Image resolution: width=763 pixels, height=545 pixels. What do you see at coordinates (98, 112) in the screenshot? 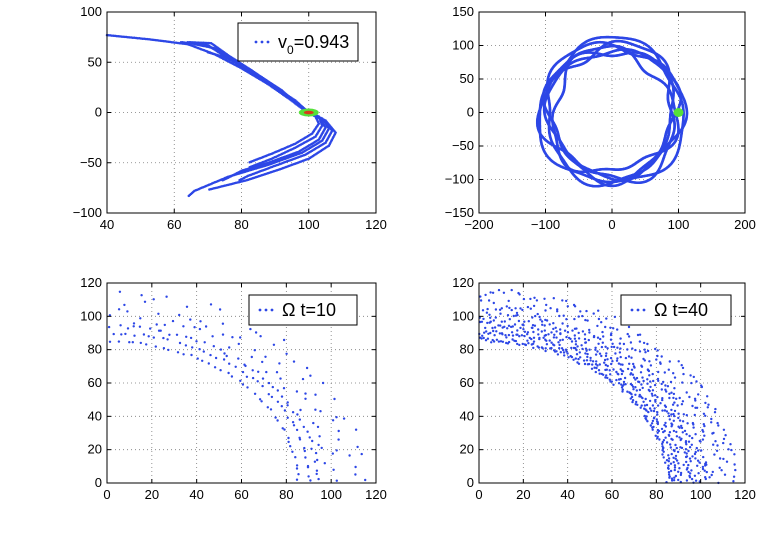
I see `y-tick-label: 0` at bounding box center [98, 112].